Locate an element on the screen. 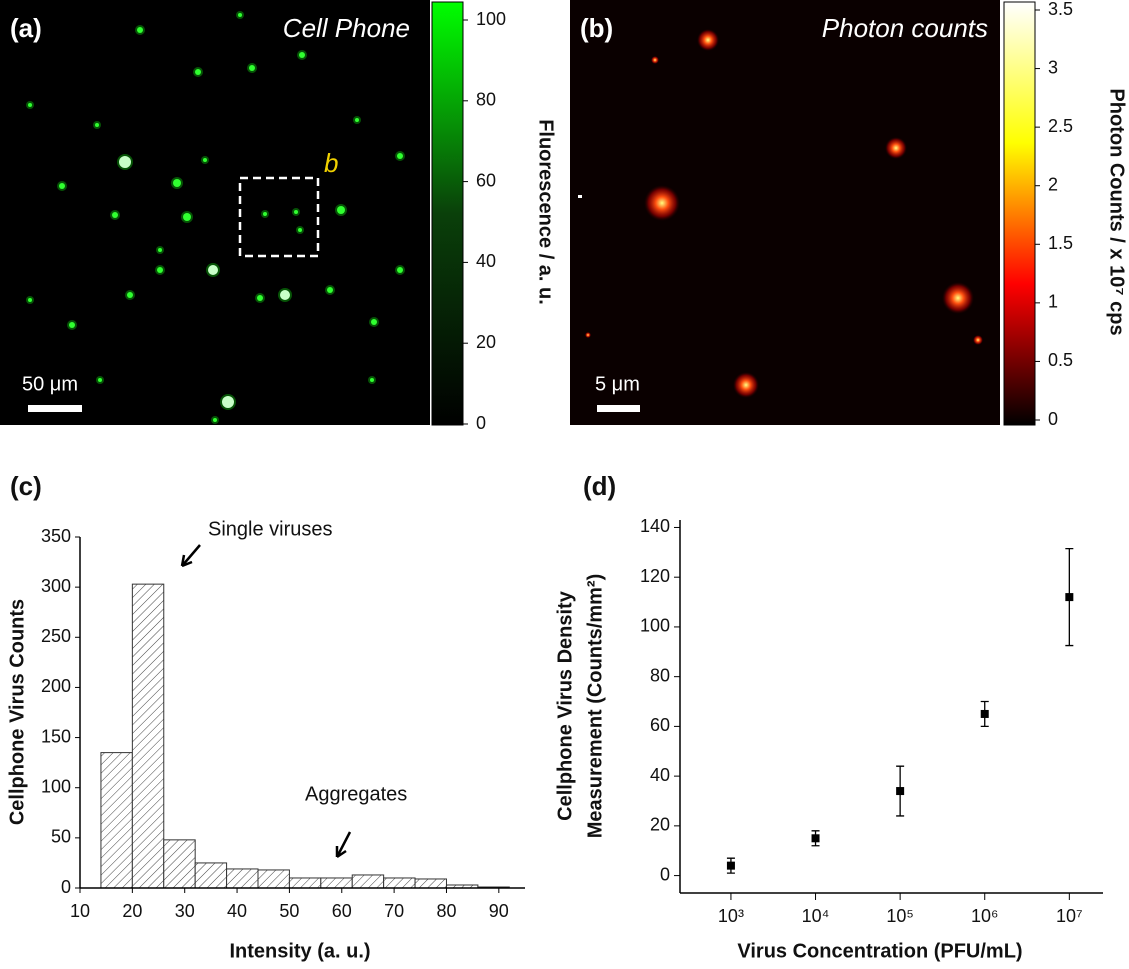 This screenshot has height=969, width=1129. y-axis-label: Cellphone Virus Density is located at coordinates (565, 705).